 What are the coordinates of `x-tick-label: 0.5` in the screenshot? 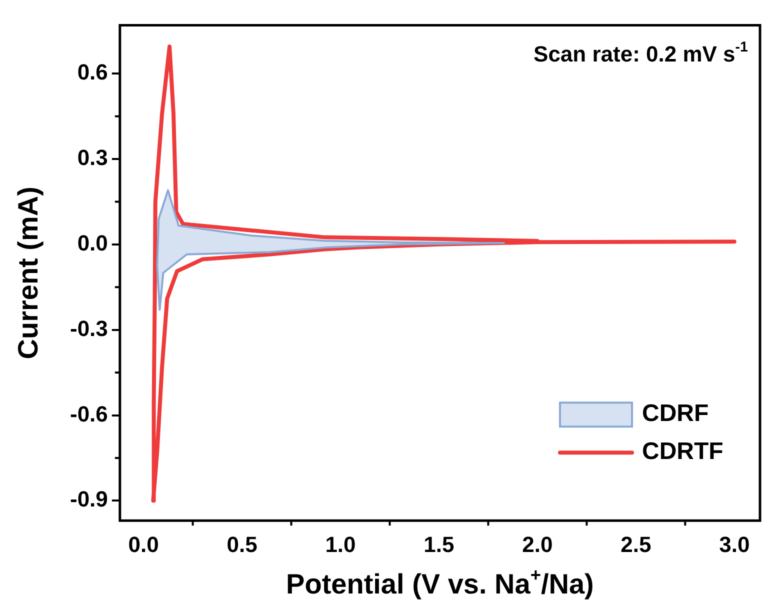 It's located at (242, 544).